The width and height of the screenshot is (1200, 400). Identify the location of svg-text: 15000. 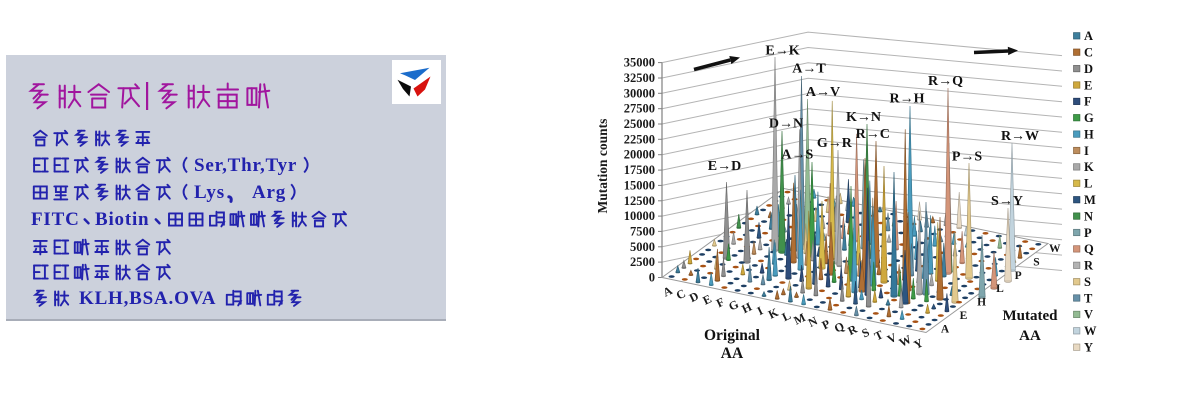
(639, 185).